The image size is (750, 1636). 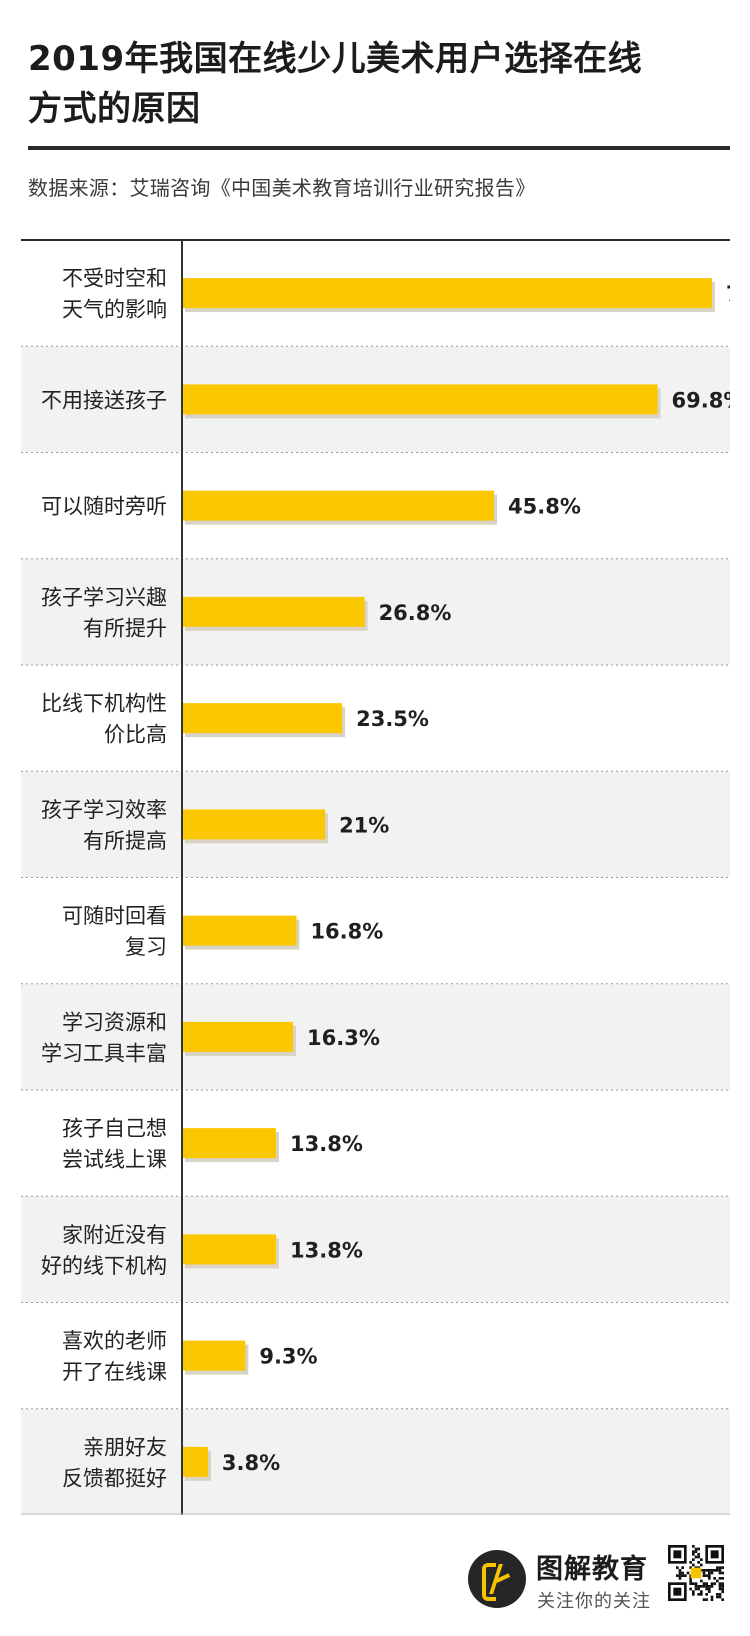 I want to click on footer-brand: 图解教育 关注你的关注, so click(x=603, y=1582).